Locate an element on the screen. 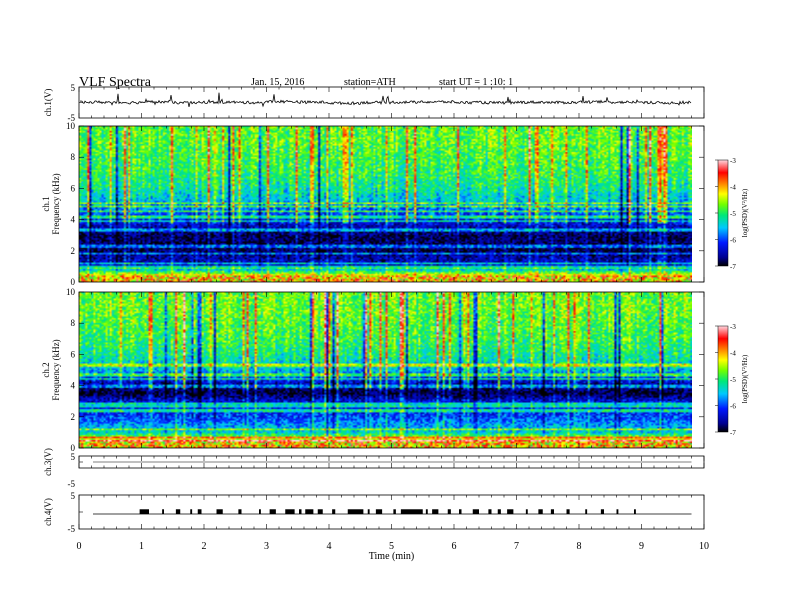 The image size is (792, 612). date-label: Jan. 15, 2016 is located at coordinates (278, 82).